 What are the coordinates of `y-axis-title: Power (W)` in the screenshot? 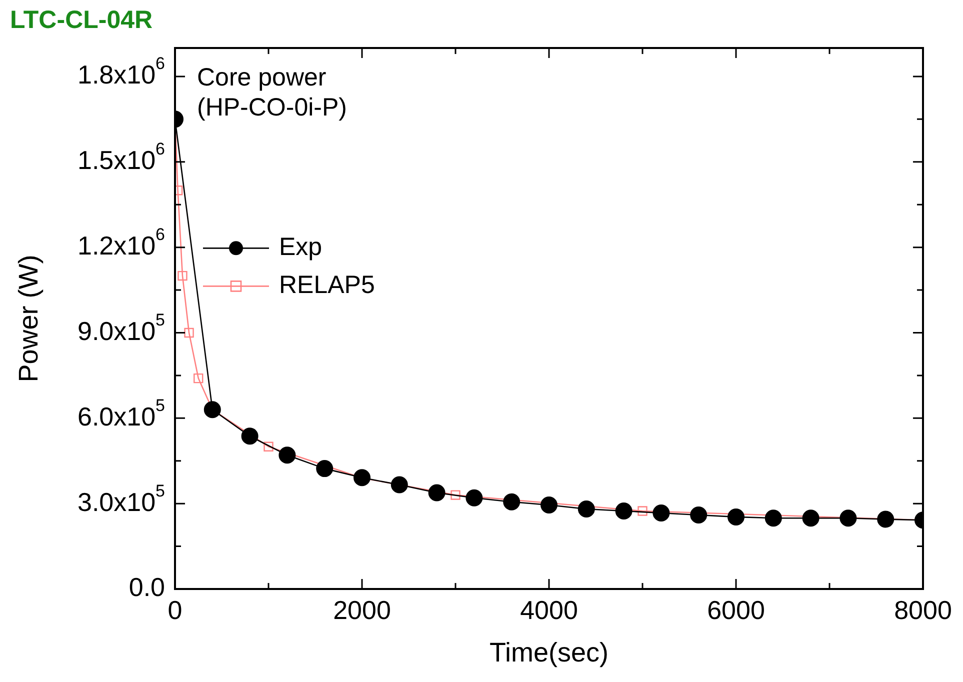 It's located at (29, 318).